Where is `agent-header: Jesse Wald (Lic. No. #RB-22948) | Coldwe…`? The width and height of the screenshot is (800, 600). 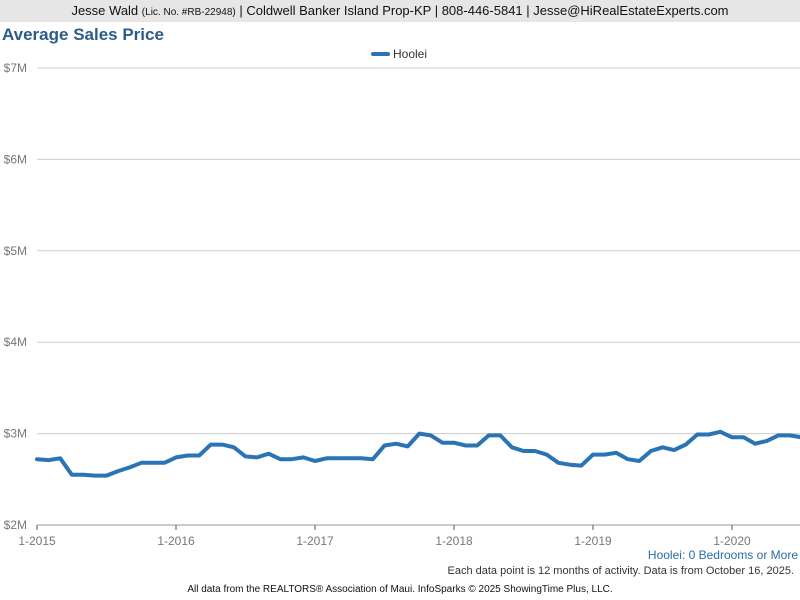
agent-header: Jesse Wald (Lic. No. #RB-22948) | Coldwe… is located at coordinates (400, 11).